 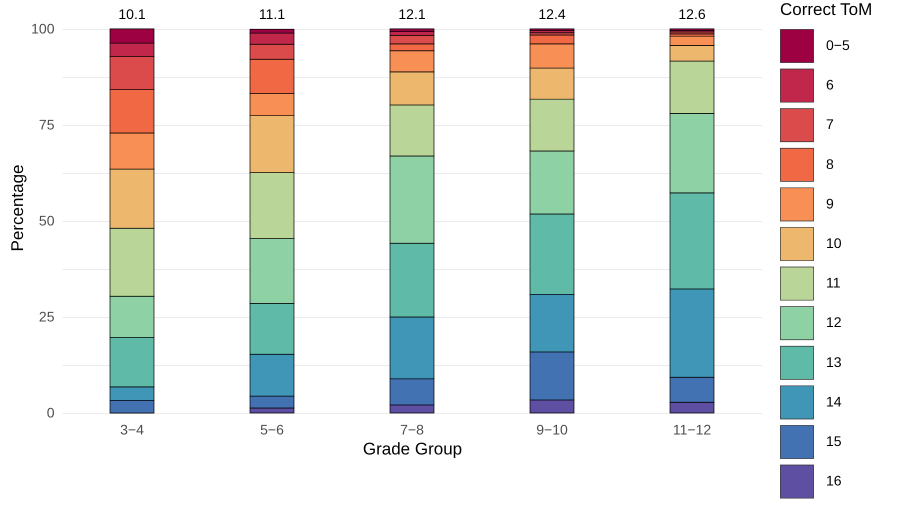 I want to click on legend-label: 11, so click(x=833, y=282).